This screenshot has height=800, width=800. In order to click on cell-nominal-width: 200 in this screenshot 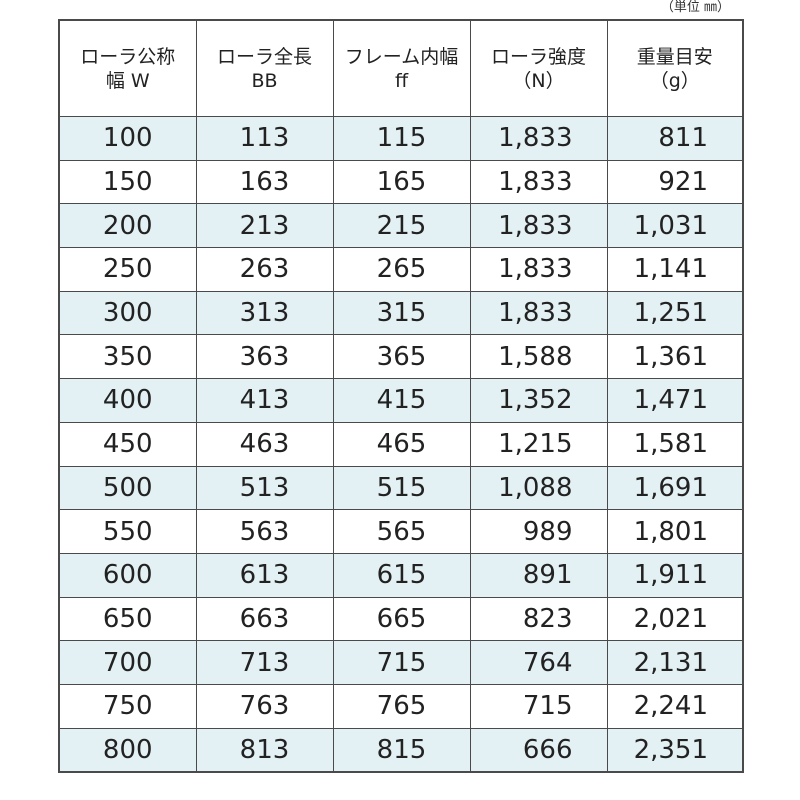, I will do `click(127, 226)`.